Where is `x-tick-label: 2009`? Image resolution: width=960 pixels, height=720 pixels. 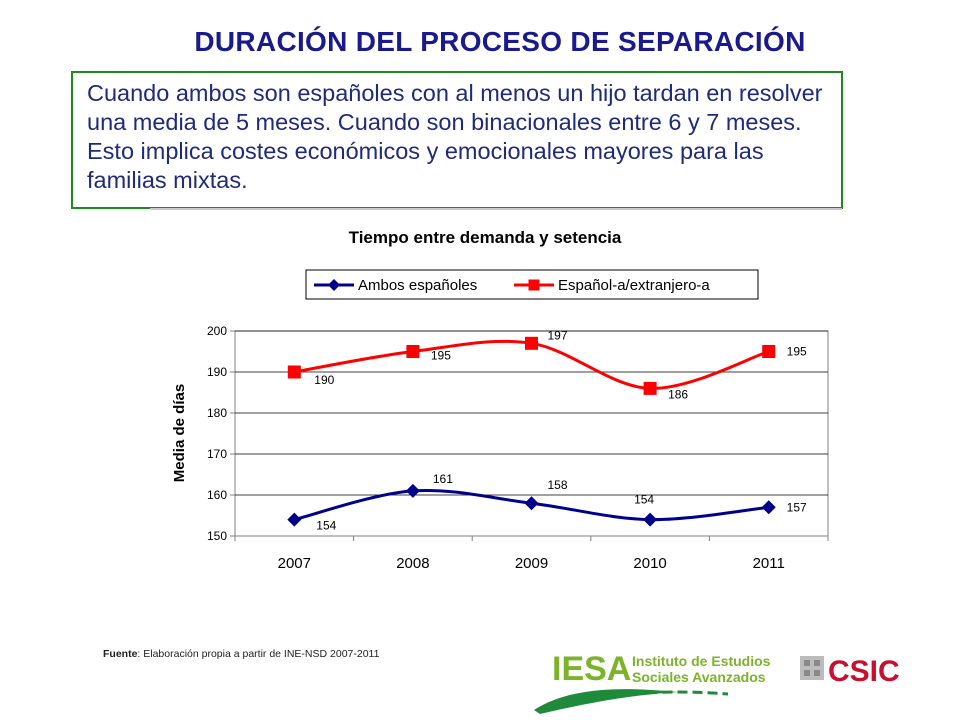 x-tick-label: 2009 is located at coordinates (531, 563).